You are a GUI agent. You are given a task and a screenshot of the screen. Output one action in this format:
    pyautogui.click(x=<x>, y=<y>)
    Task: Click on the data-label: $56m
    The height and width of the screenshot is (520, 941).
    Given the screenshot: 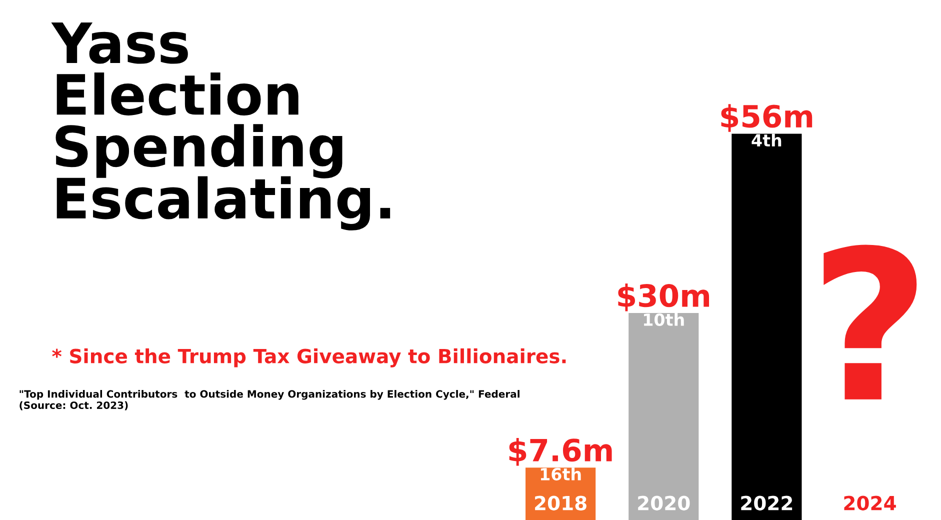 What is the action you would take?
    pyautogui.click(x=766, y=118)
    